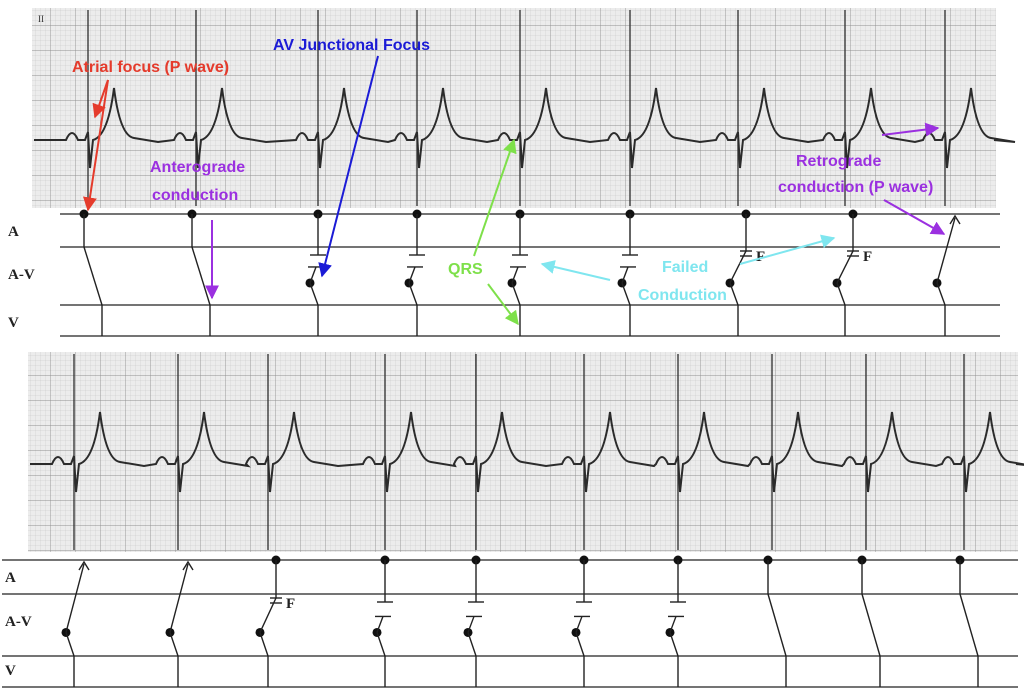  What do you see at coordinates (525, 128) in the screenshot?
I see `ecg-trace-top` at bounding box center [525, 128].